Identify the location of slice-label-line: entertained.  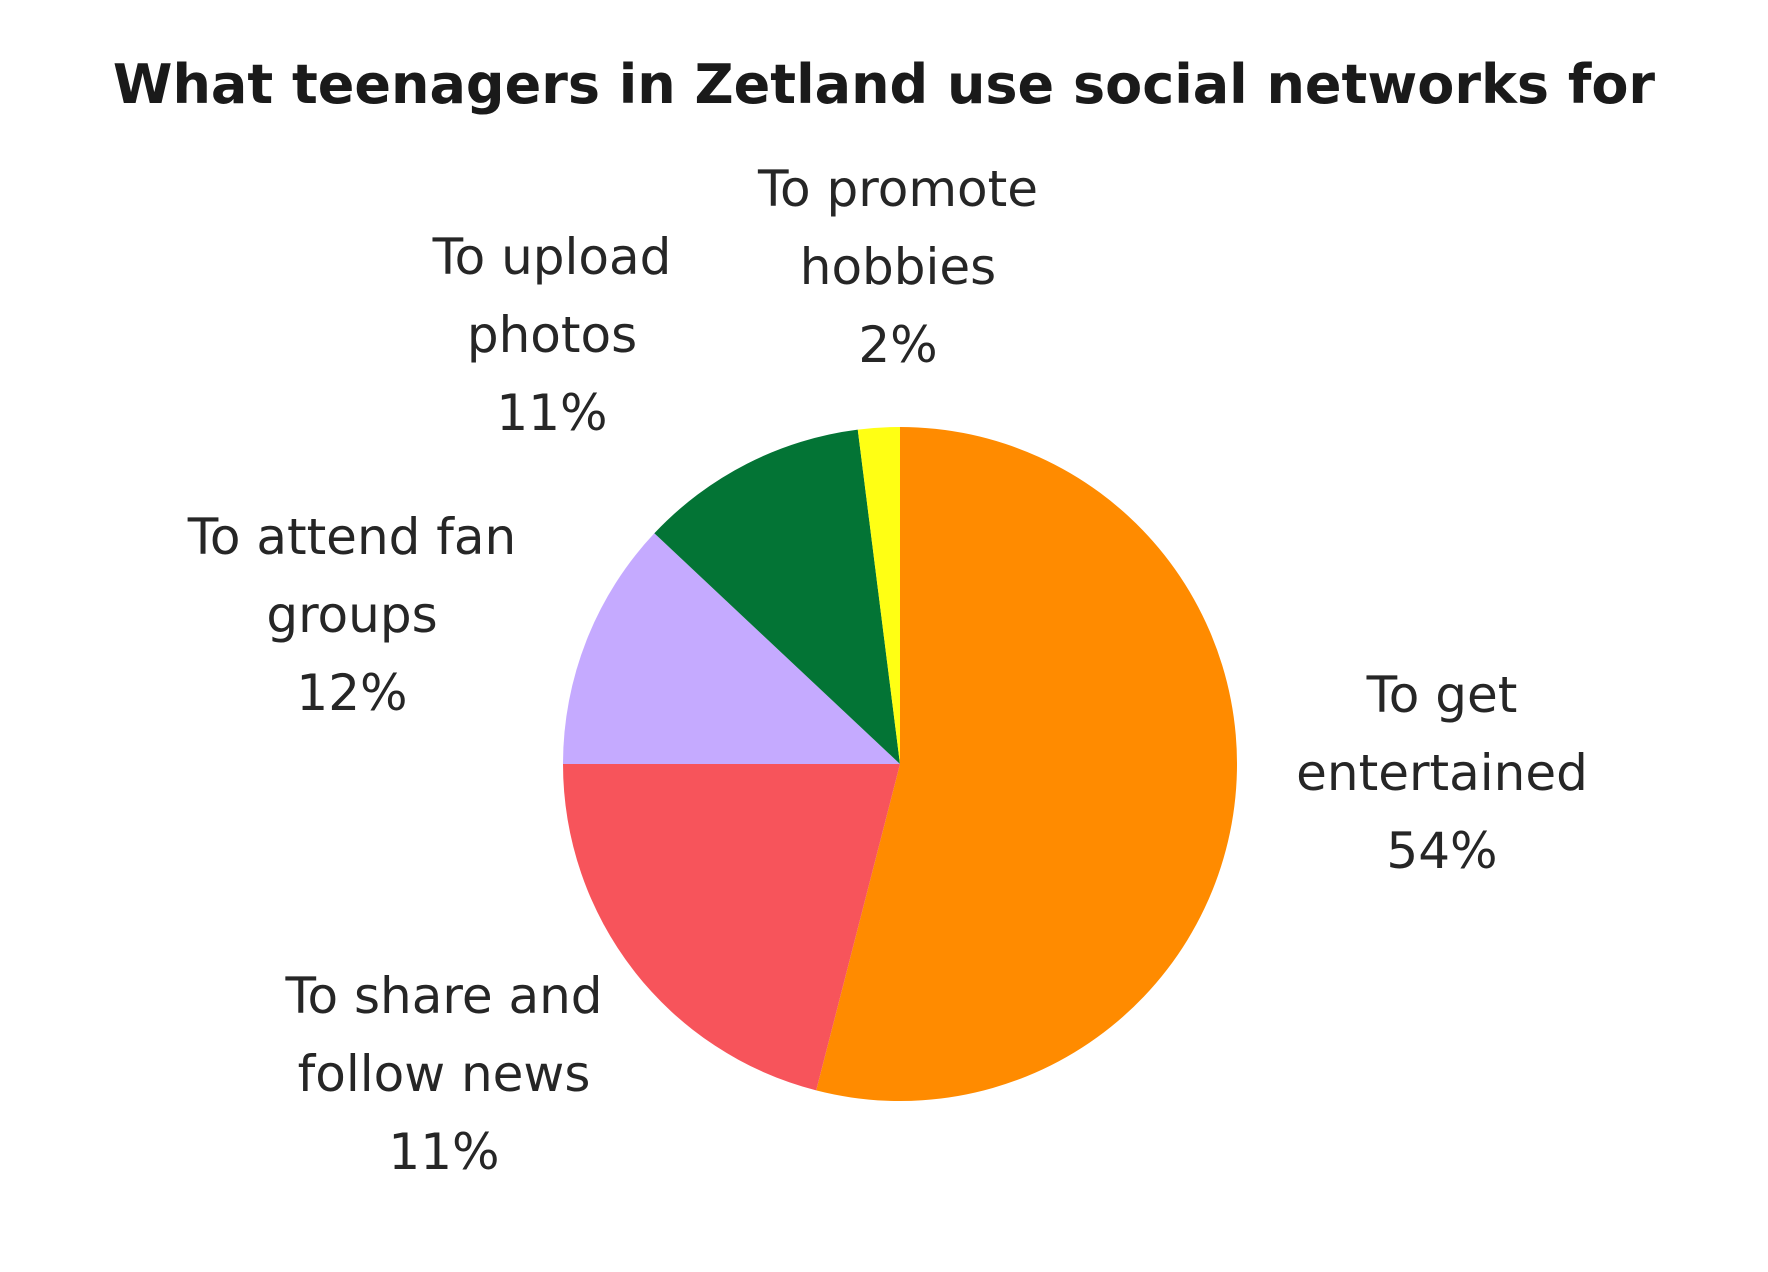
(1442, 773).